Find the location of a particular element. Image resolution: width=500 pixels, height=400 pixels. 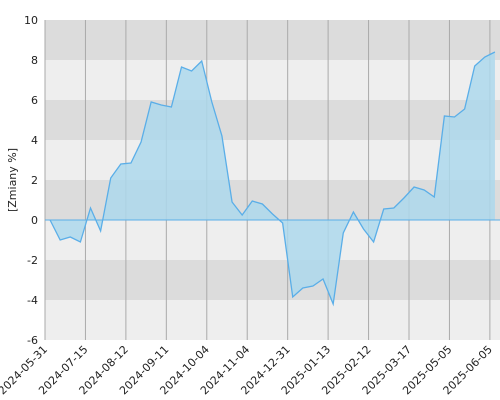

y-tick-label: 6 is located at coordinates (34, 100).